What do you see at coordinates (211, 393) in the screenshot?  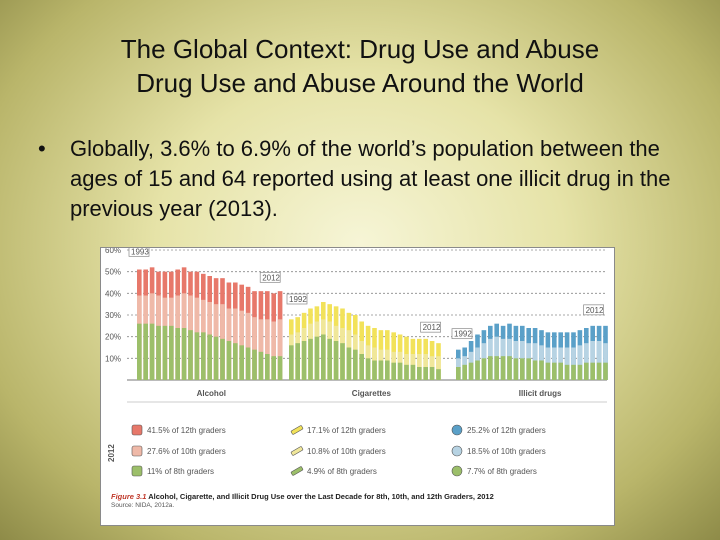 I see `group-label: Alcohol` at bounding box center [211, 393].